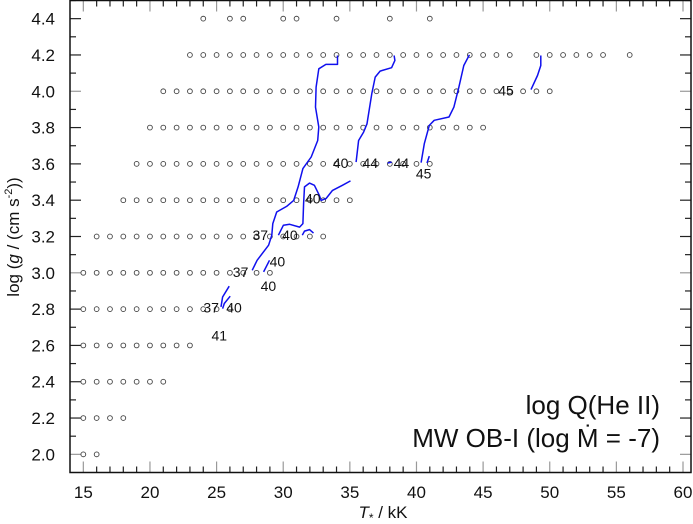 The width and height of the screenshot is (693, 524). What do you see at coordinates (283, 492) in the screenshot?
I see `x-tick-label: 30` at bounding box center [283, 492].